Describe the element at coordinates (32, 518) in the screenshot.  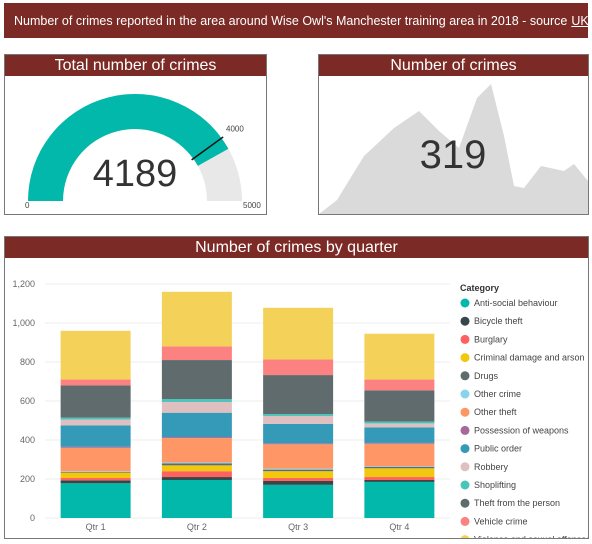
I see `y-tick-label: 0` at that location.